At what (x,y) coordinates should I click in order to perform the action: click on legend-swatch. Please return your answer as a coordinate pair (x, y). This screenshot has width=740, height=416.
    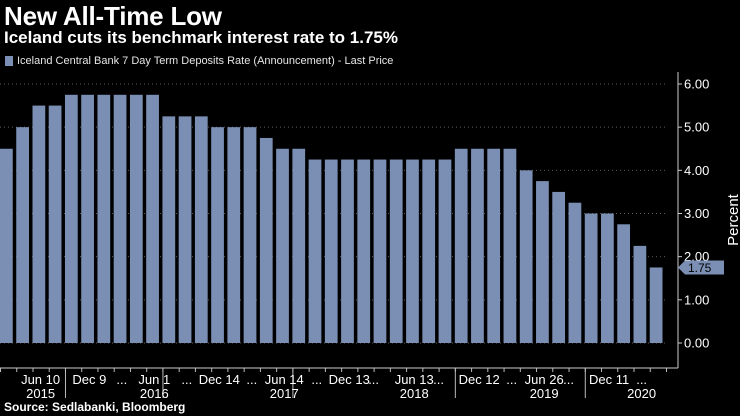
    Looking at the image, I should click on (9, 61).